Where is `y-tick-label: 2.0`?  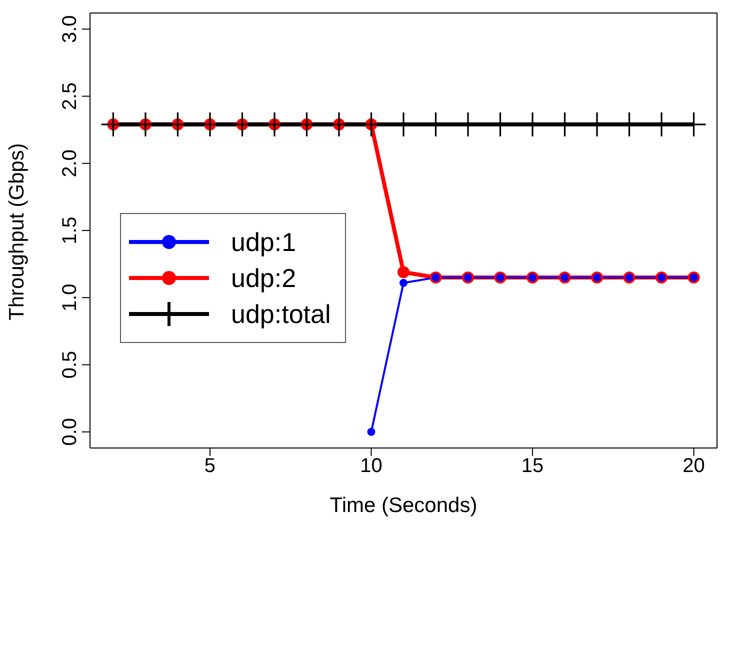 y-tick-label: 2.0 is located at coordinates (70, 163).